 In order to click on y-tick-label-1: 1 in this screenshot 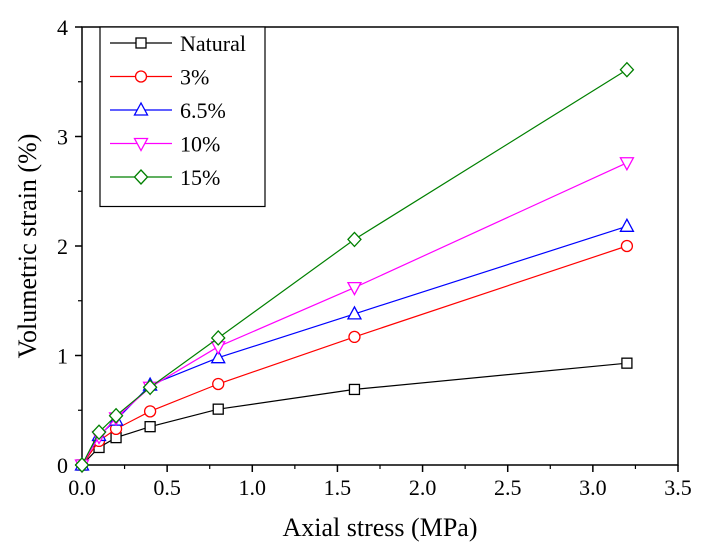, I will do `click(62, 356)`.